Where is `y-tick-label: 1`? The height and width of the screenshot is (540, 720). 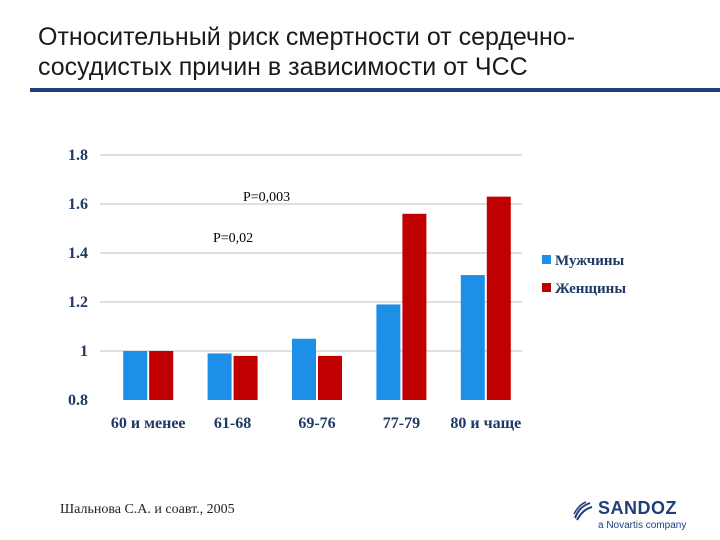 y-tick-label: 1 is located at coordinates (84, 351).